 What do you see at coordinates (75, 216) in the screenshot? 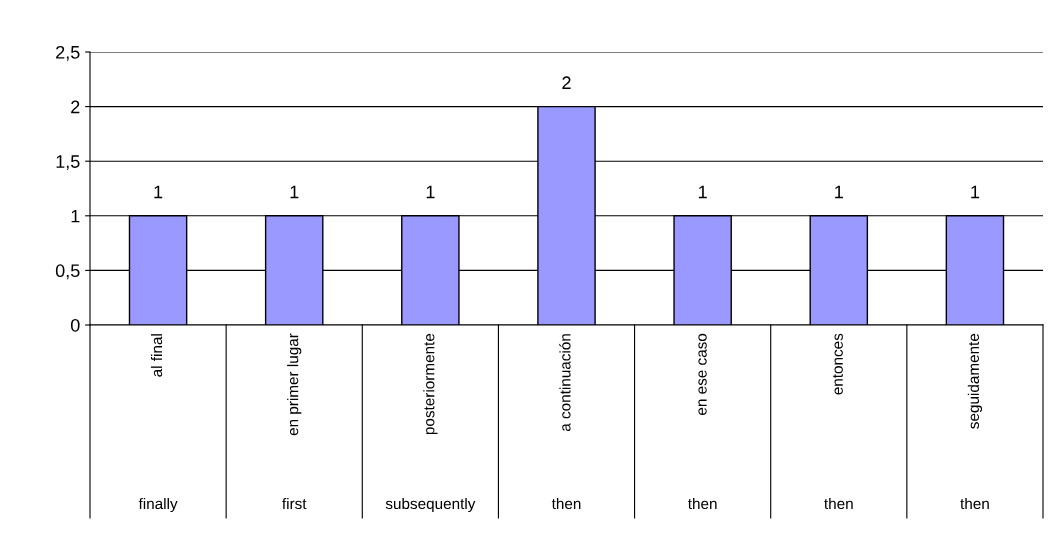
I see `y-tick-label: 1` at bounding box center [75, 216].